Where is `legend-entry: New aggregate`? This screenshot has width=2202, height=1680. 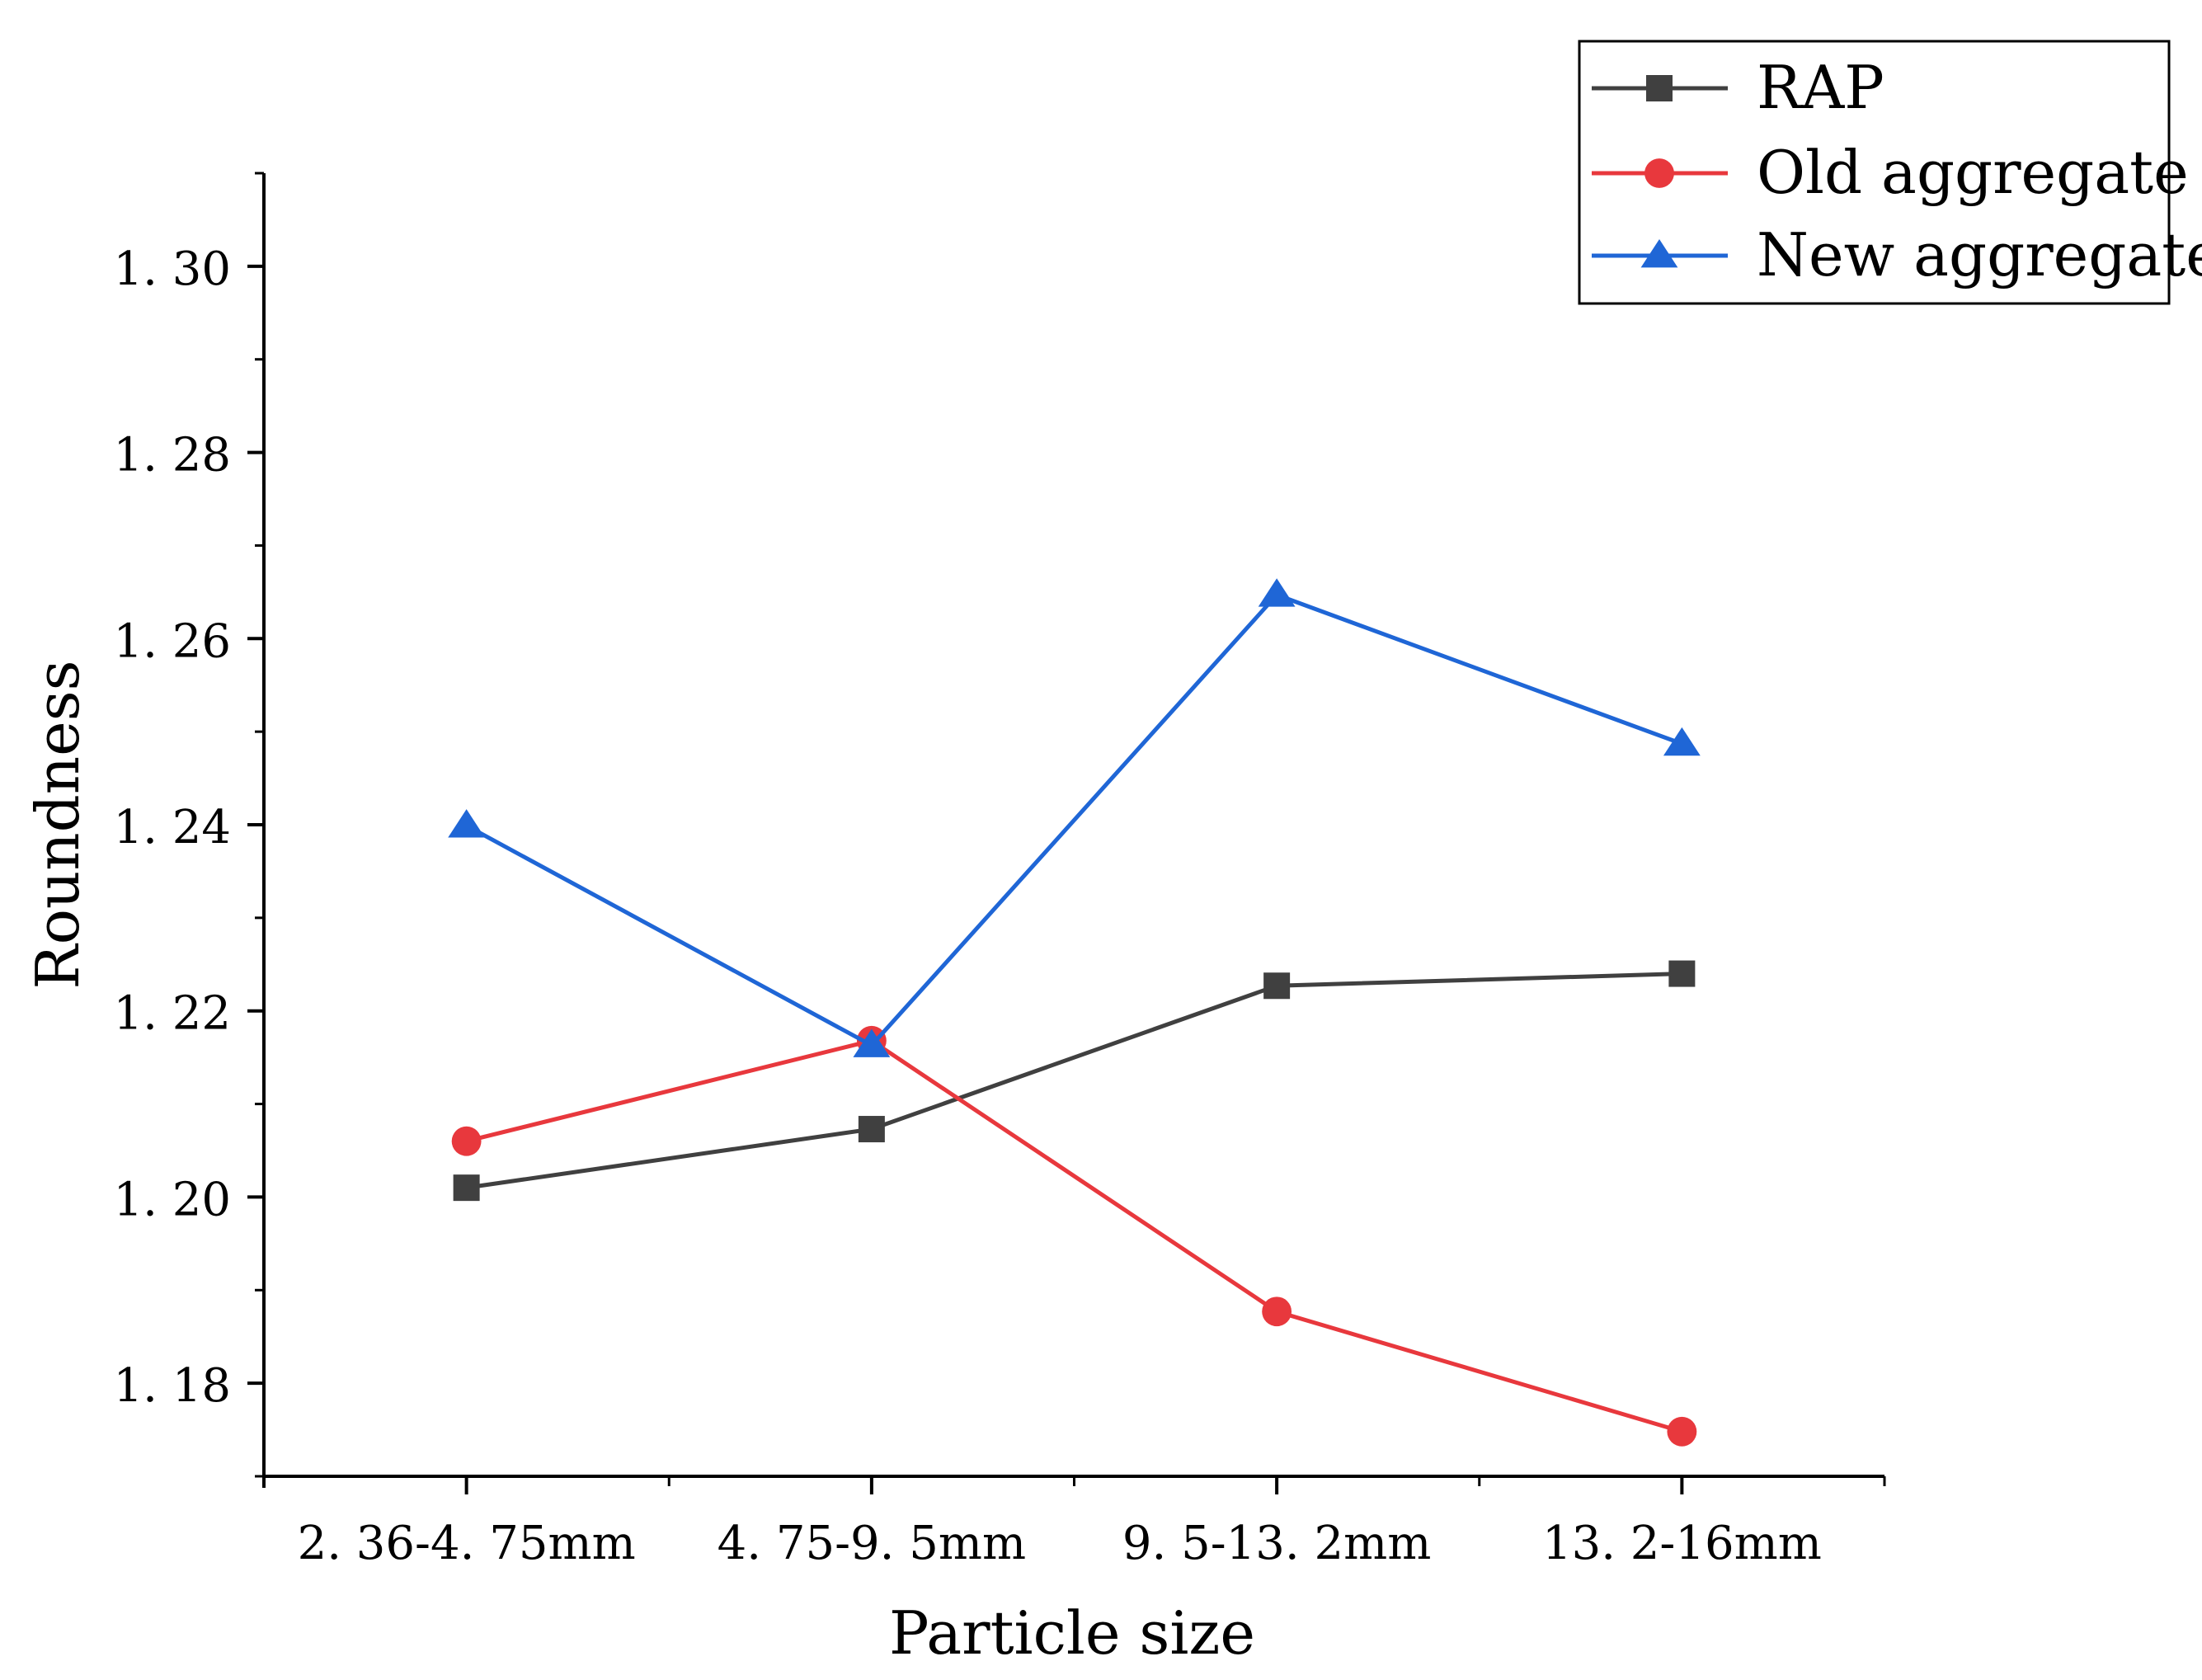 legend-entry: New aggregate is located at coordinates (1897, 254).